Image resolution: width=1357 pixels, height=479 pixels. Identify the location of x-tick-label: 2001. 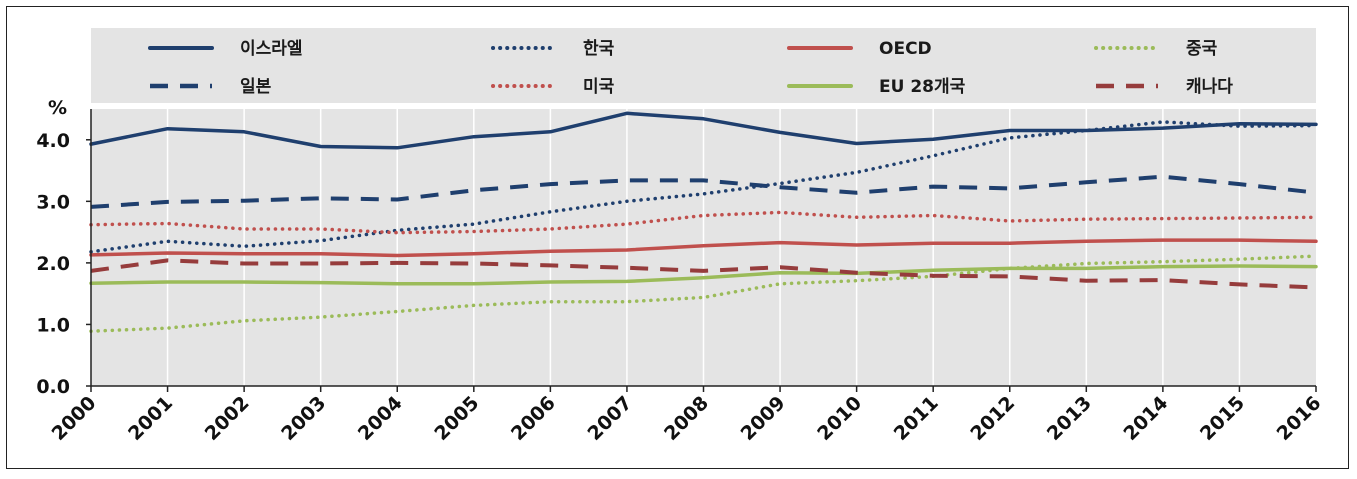
(150, 418).